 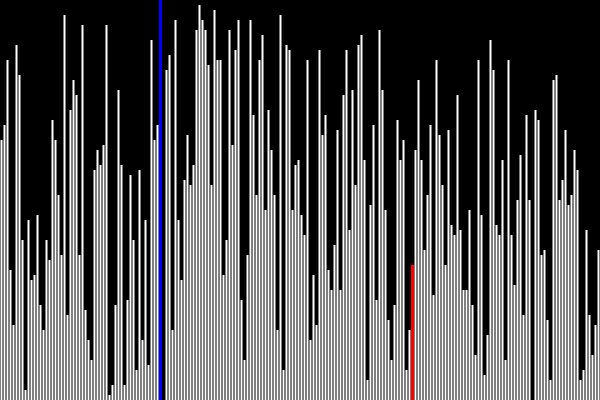 I want to click on compare-marker-secondary, so click(x=412, y=332).